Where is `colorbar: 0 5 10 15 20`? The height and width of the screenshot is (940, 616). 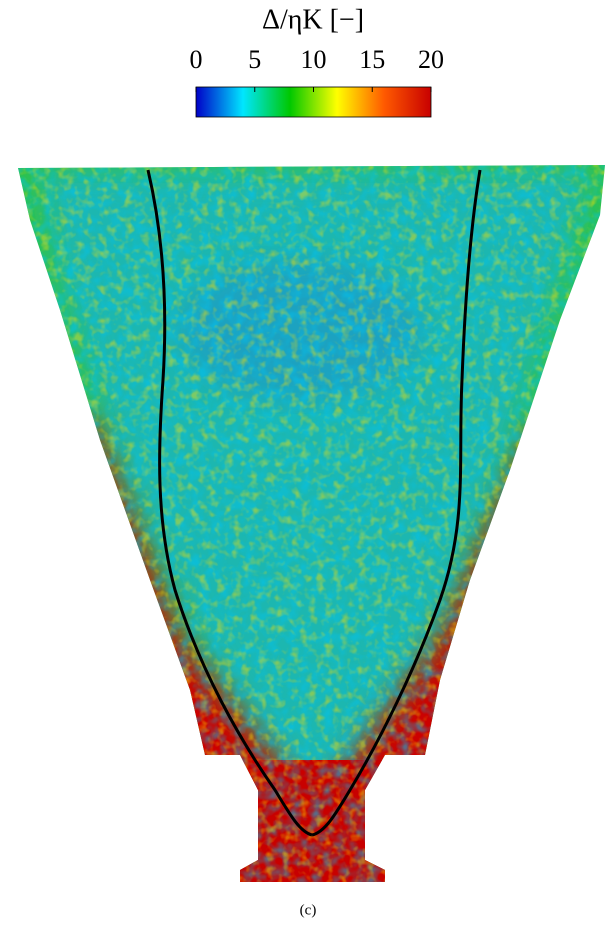 colorbar: 0 5 10 15 20 is located at coordinates (317, 81).